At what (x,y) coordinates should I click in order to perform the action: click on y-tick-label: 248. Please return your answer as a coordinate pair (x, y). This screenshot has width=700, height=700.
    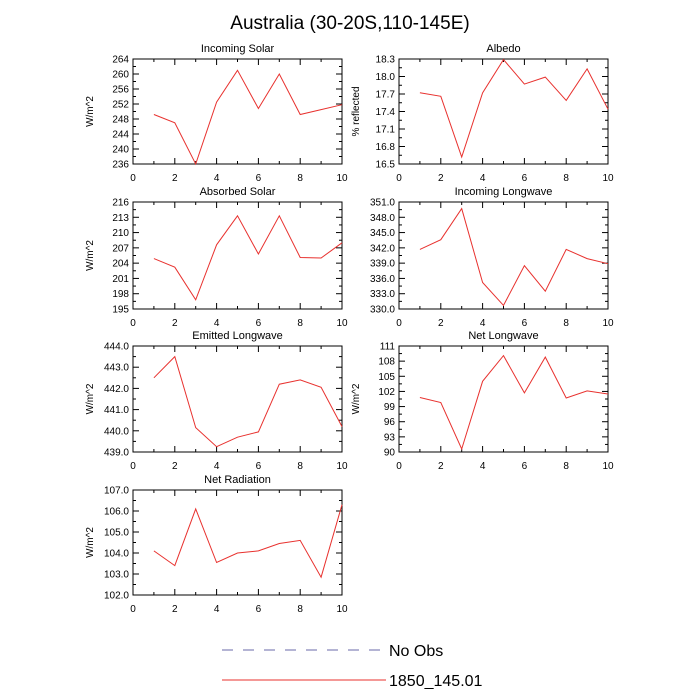
    Looking at the image, I should click on (120, 120).